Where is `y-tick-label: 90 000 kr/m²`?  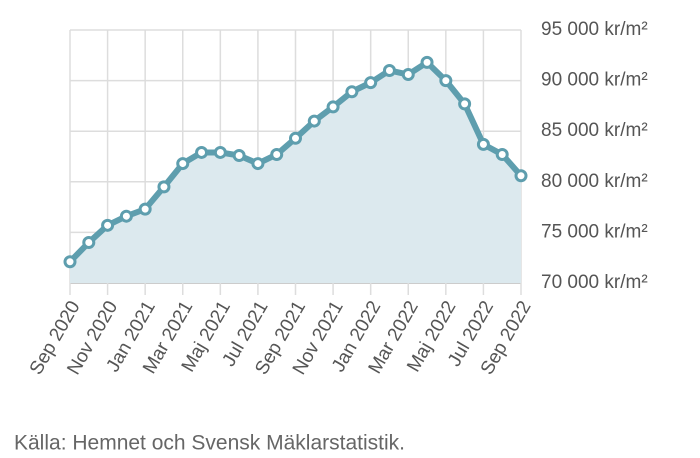 y-tick-label: 90 000 kr/m² is located at coordinates (594, 80).